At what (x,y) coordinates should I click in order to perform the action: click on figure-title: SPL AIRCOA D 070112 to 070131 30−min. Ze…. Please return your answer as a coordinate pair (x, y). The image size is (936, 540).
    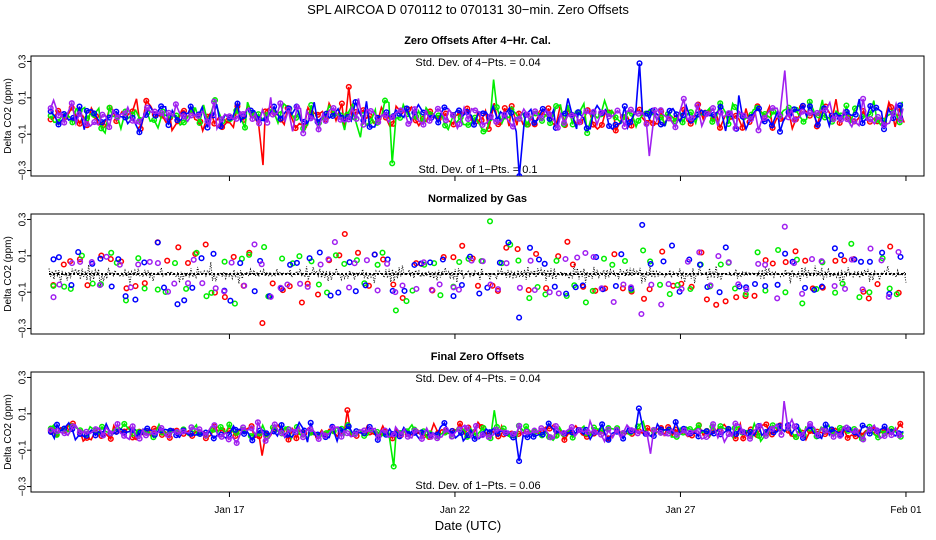
    Looking at the image, I should click on (468, 9).